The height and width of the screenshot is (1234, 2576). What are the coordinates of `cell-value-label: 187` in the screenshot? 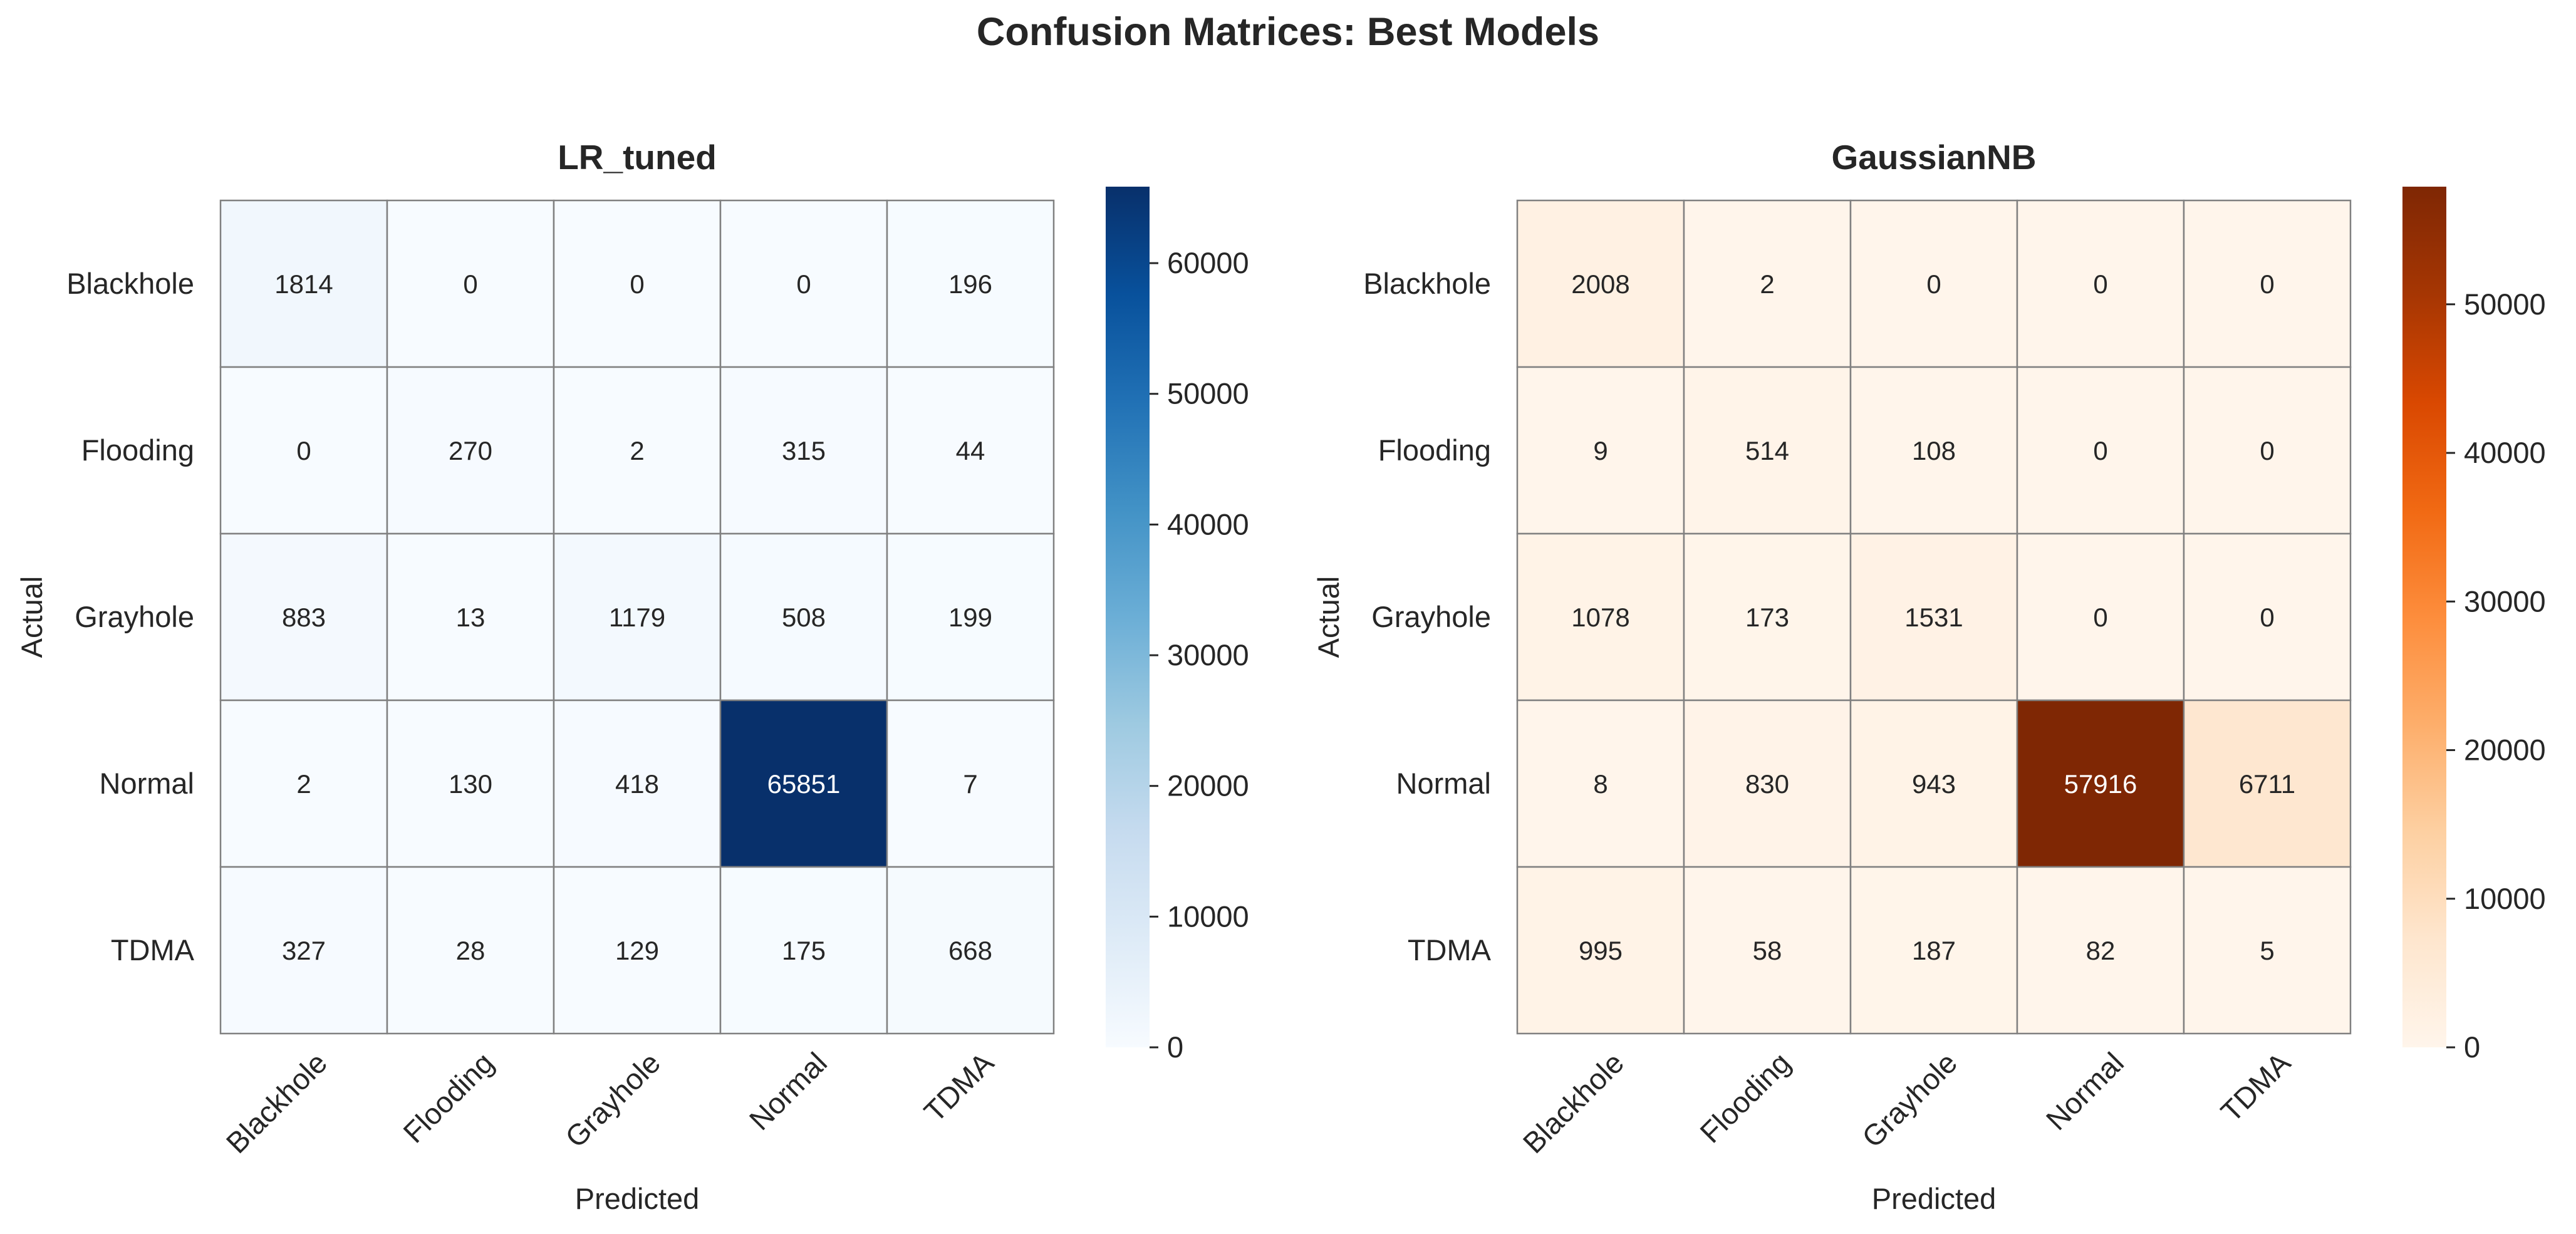 It's located at (1934, 951).